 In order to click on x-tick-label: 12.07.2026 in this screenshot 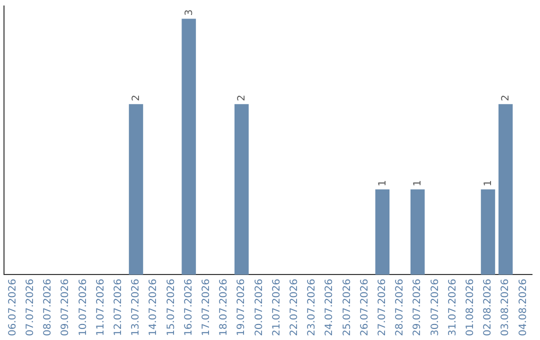, I will do `click(118, 307)`.